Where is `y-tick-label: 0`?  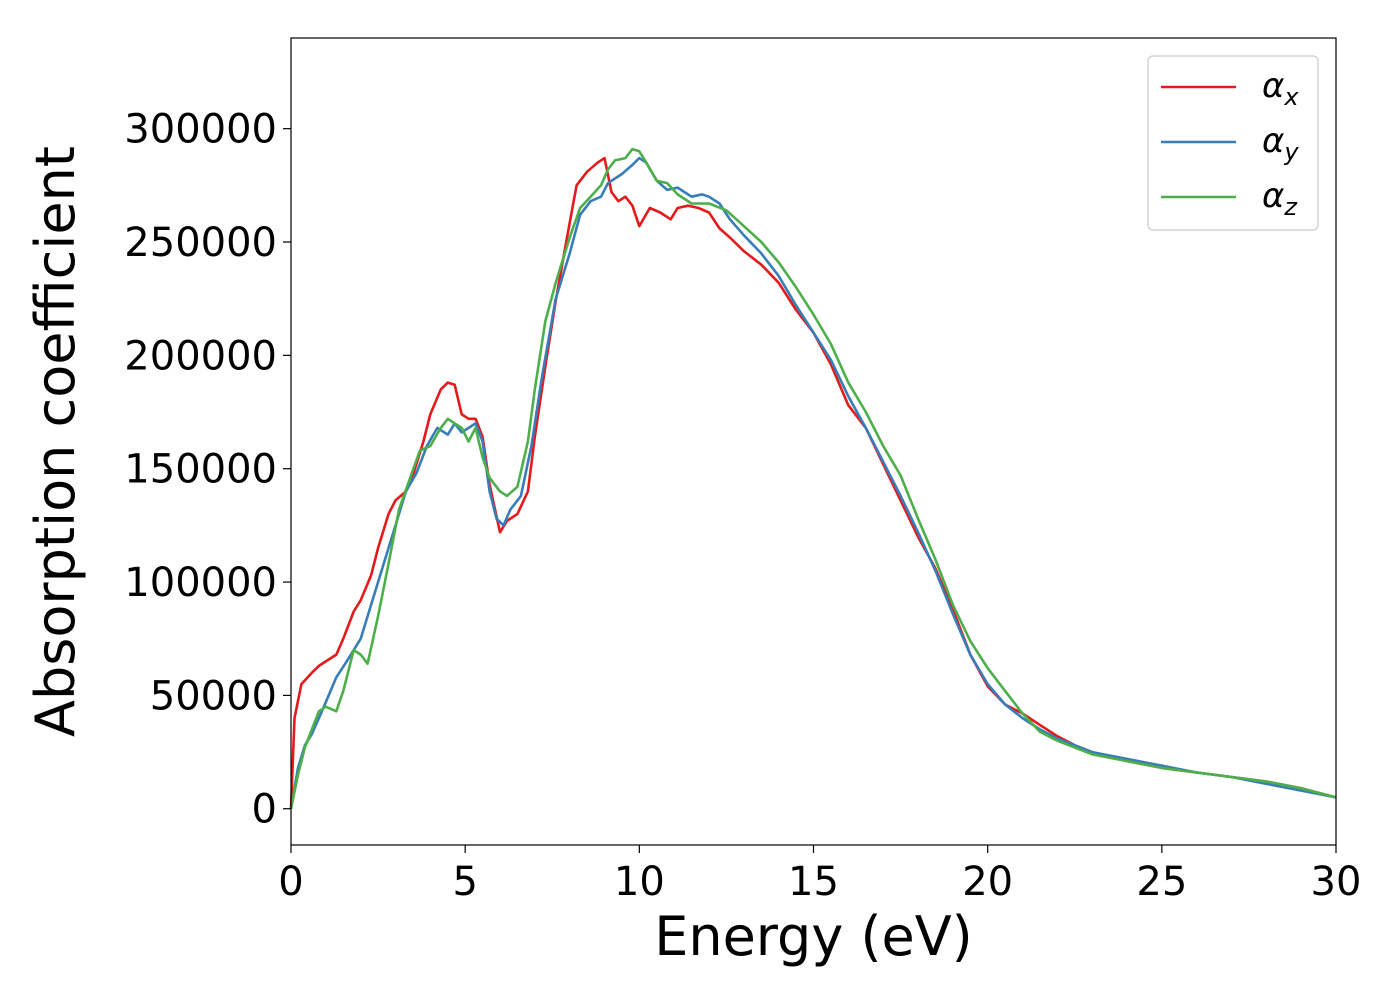
y-tick-label: 0 is located at coordinates (264, 810).